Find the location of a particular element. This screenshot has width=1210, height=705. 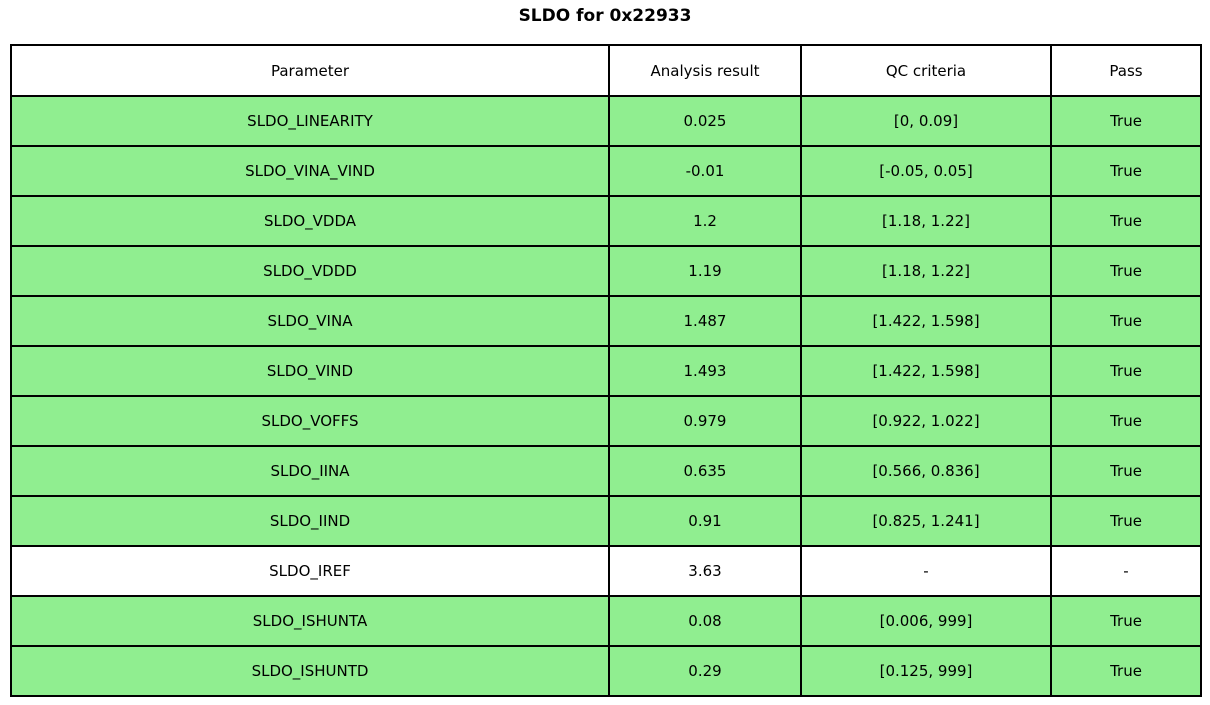

header-pass: Pass is located at coordinates (1126, 70).